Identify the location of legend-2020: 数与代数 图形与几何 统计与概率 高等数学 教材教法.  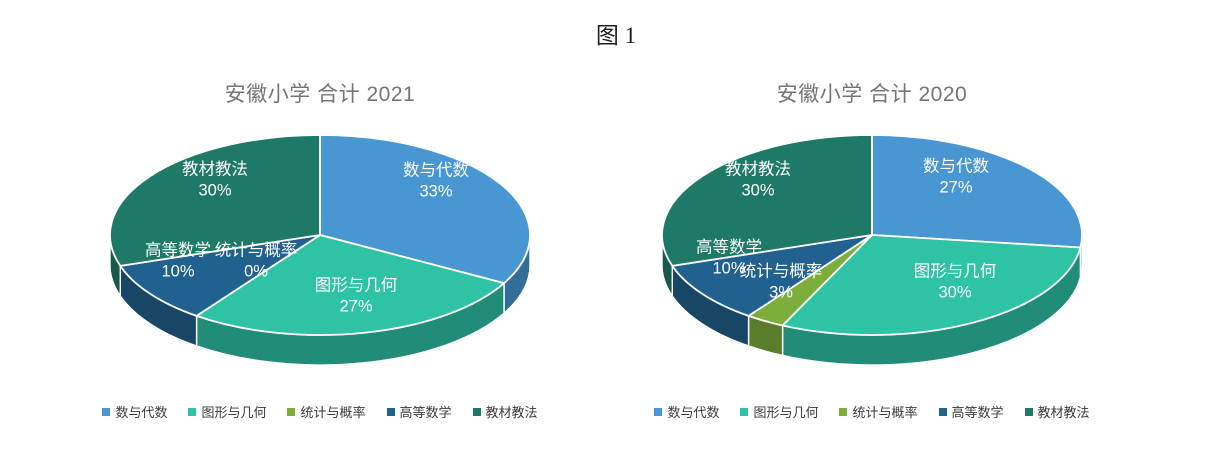
(872, 411).